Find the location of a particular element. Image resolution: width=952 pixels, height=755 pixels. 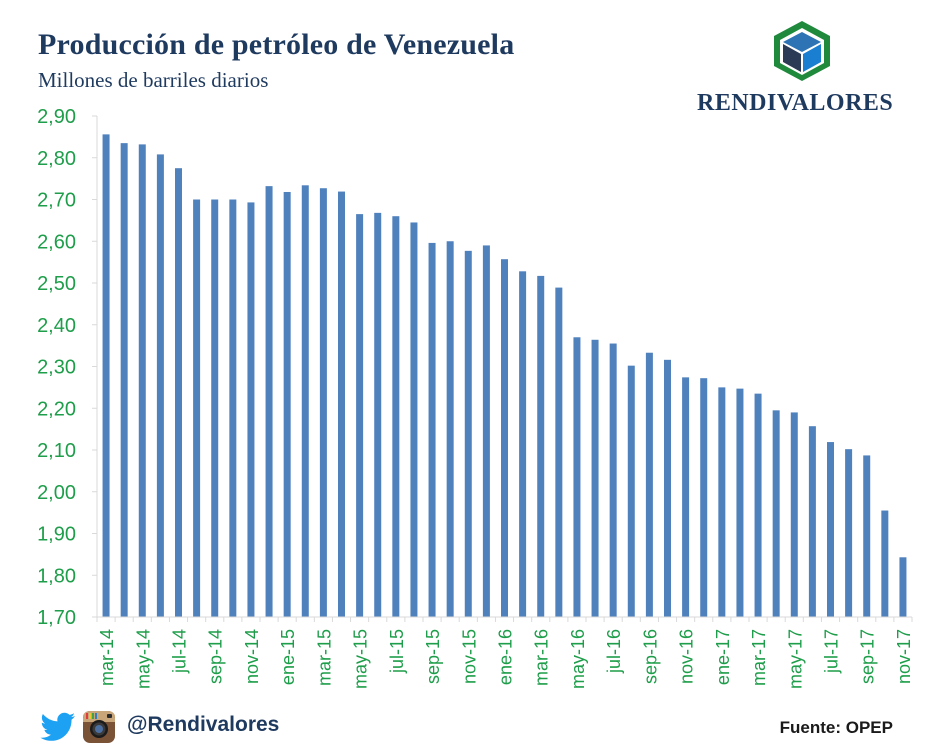

rendivalores-logo-icon is located at coordinates (802, 51).